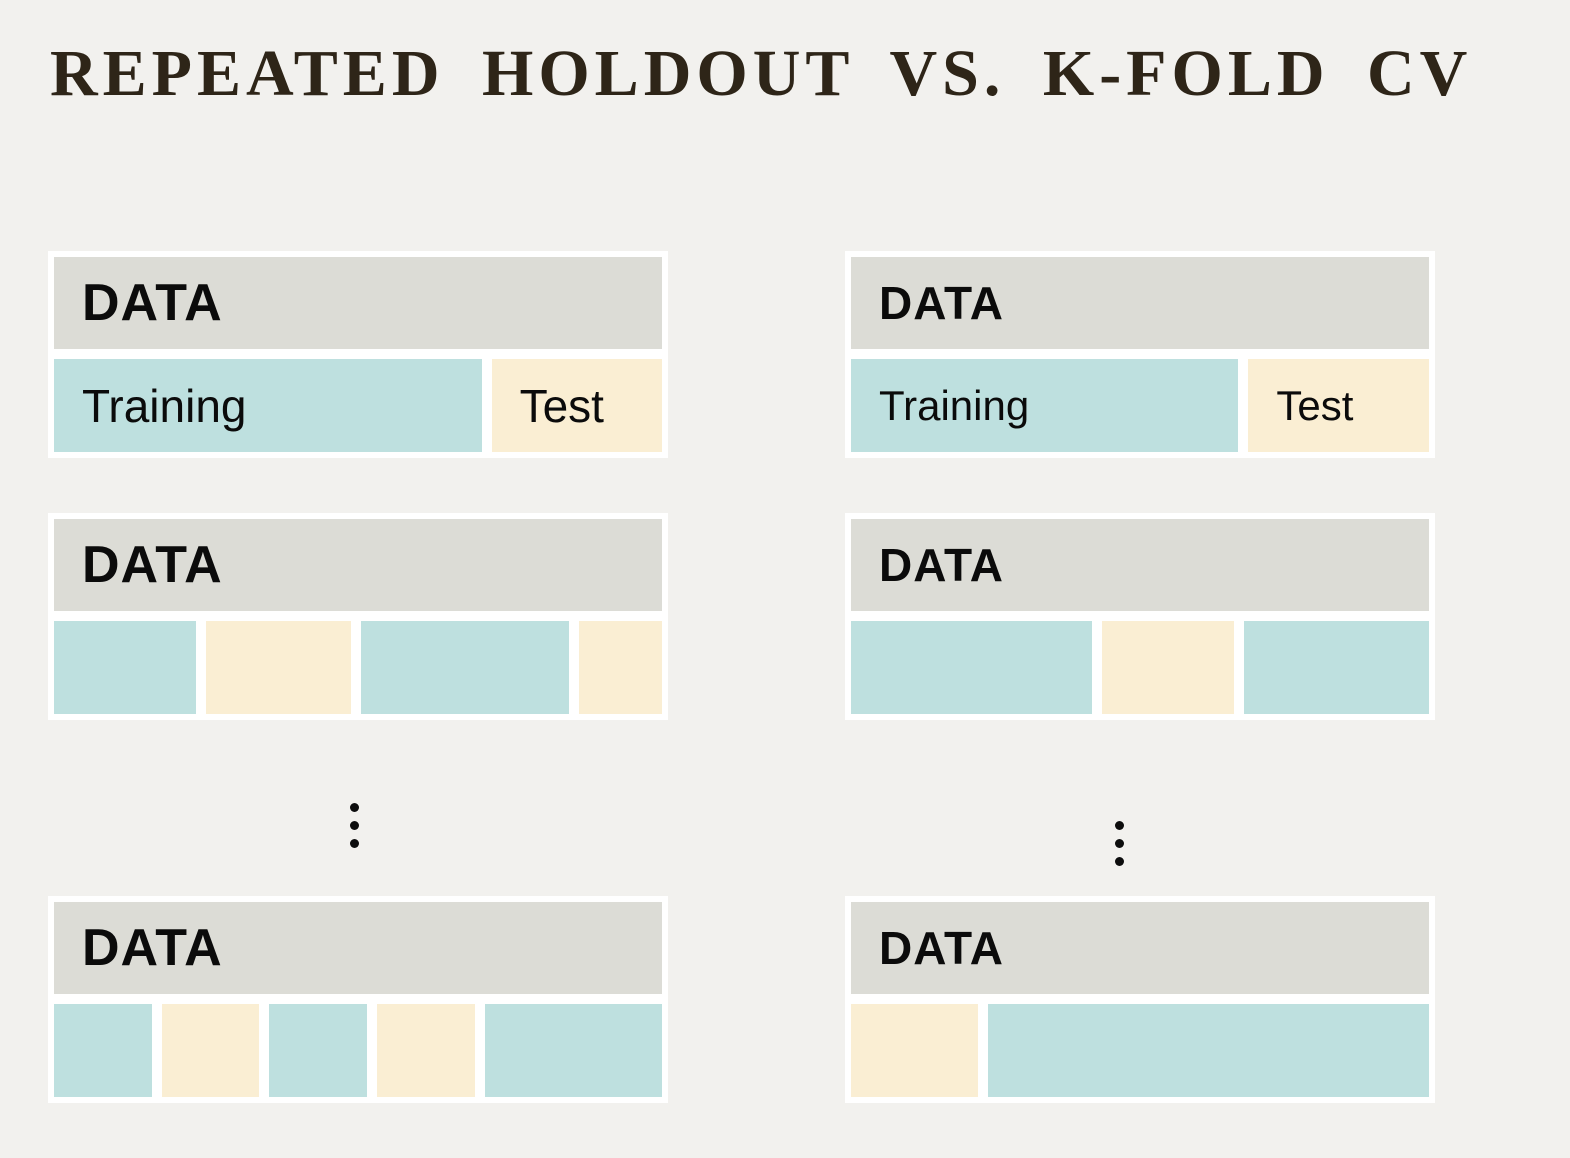  What do you see at coordinates (358, 616) in the screenshot?
I see `holdout-split-card-2: DATA` at bounding box center [358, 616].